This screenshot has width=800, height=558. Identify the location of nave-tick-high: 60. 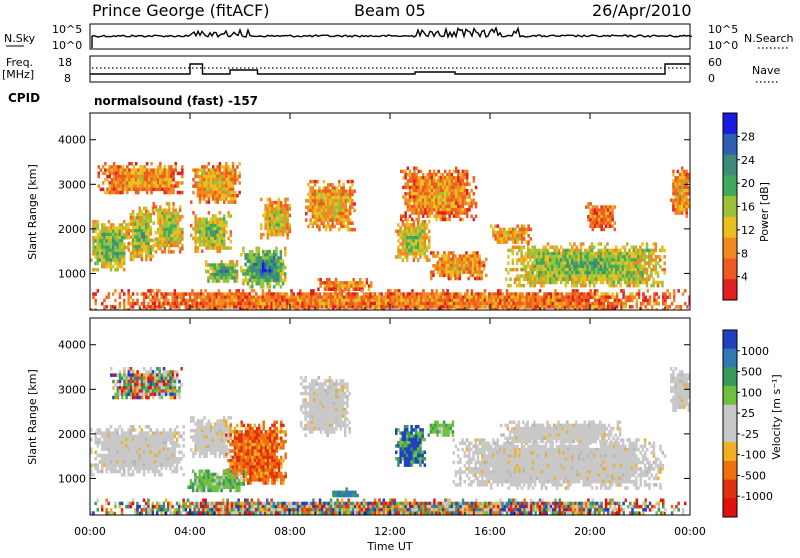
(715, 62).